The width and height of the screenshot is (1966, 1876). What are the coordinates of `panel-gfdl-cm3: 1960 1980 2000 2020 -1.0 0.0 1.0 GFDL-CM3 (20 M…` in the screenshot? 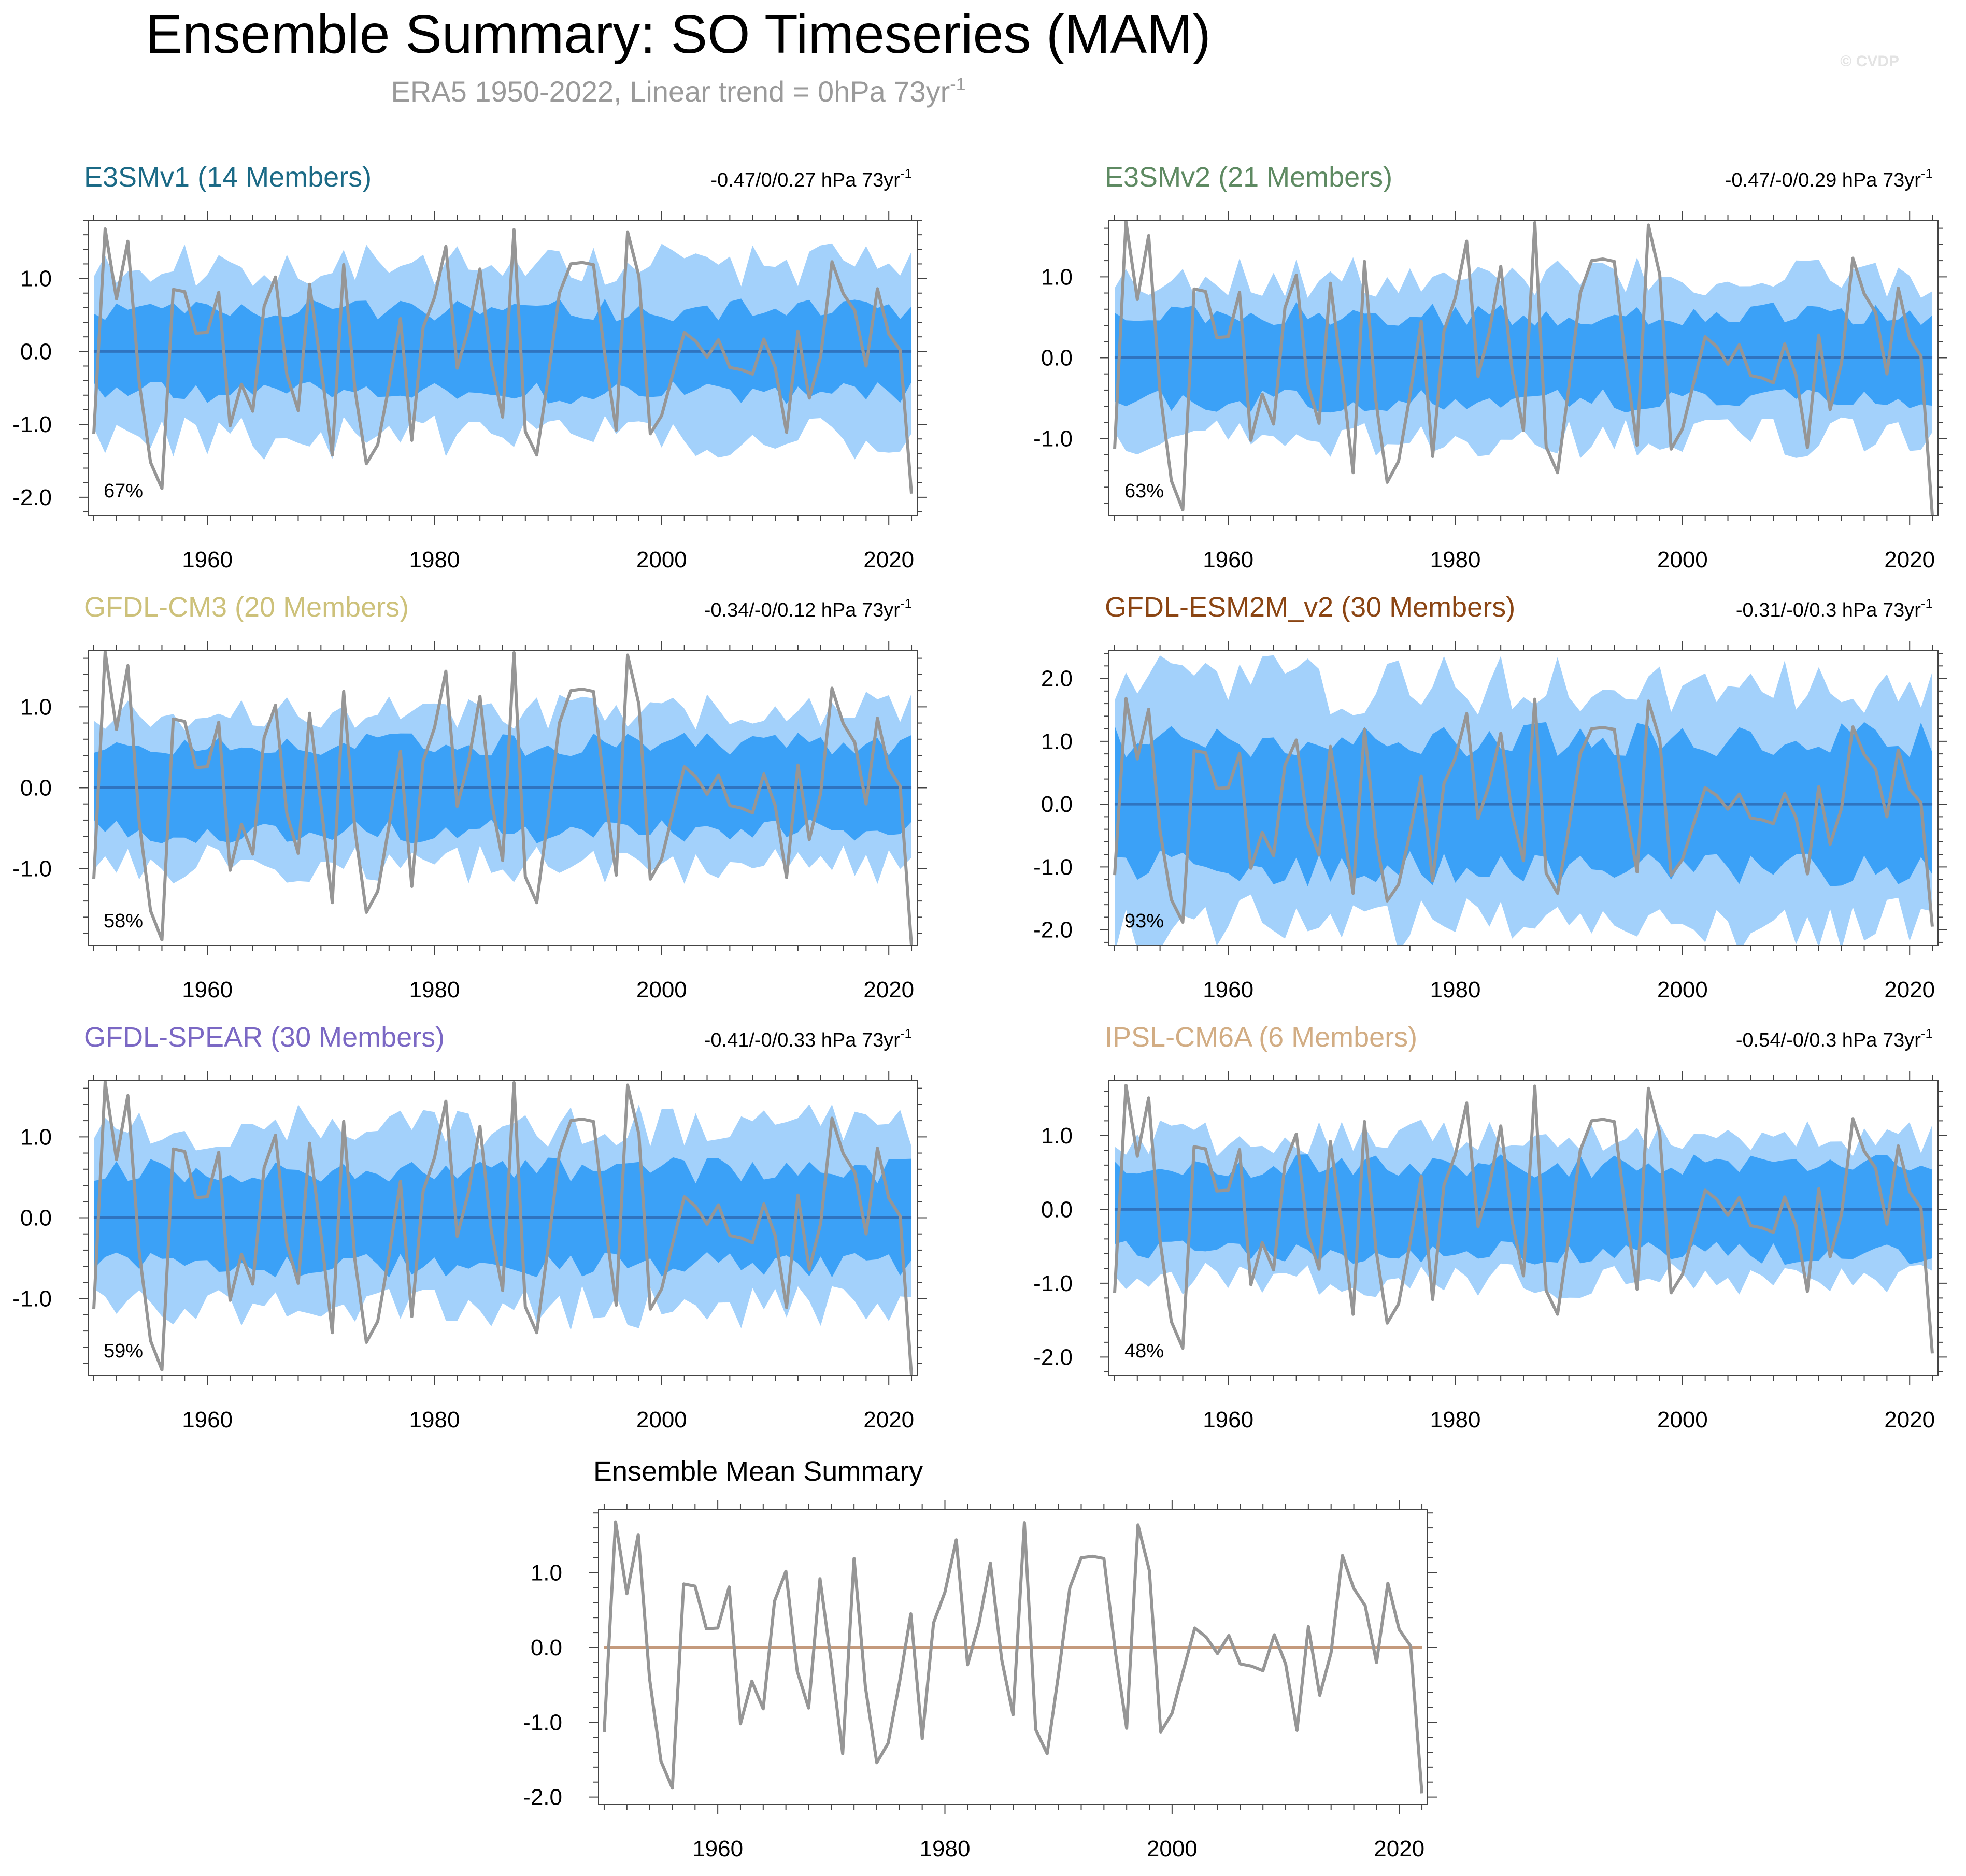 It's located at (470, 797).